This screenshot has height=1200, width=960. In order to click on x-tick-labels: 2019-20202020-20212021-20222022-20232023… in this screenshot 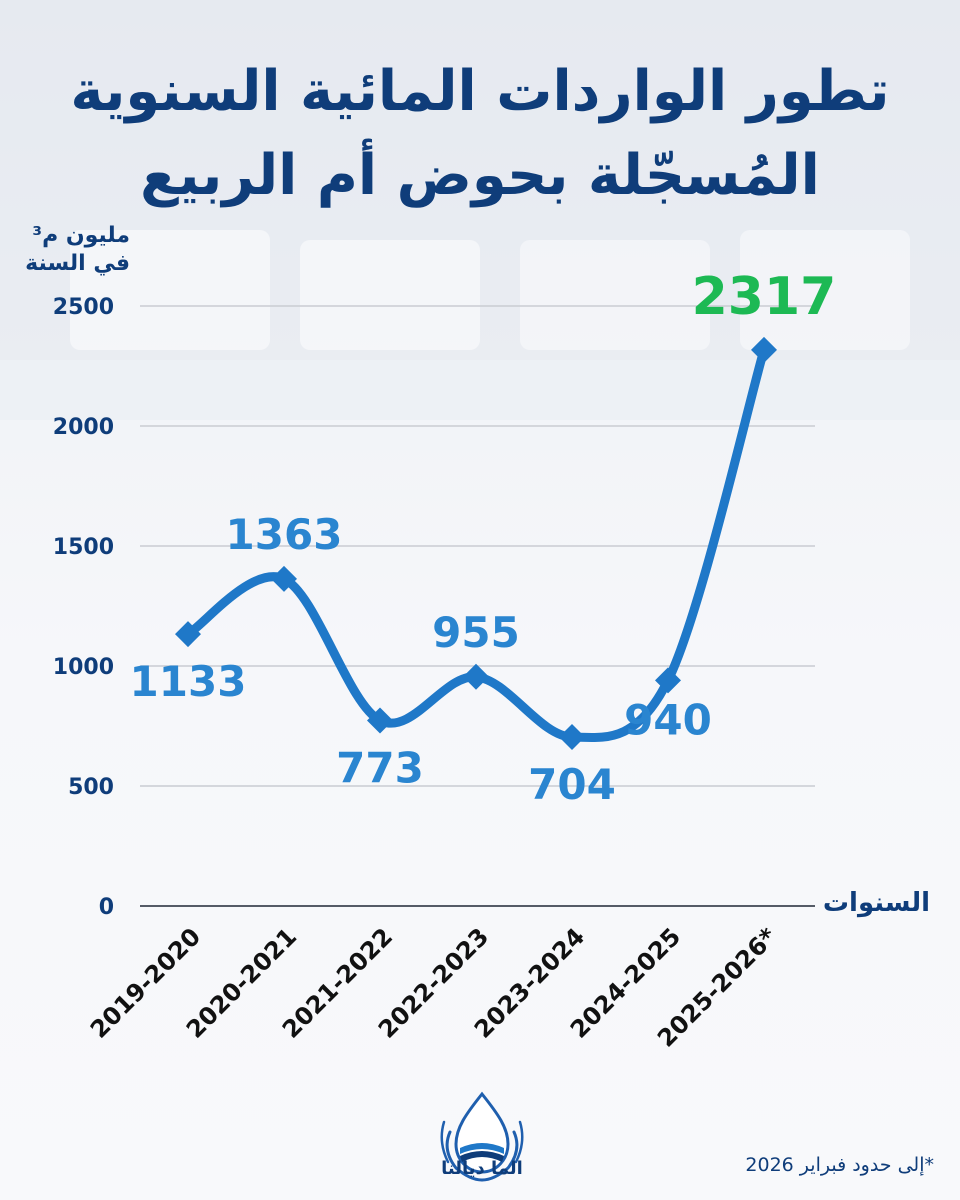, I will do `click(434, 987)`.